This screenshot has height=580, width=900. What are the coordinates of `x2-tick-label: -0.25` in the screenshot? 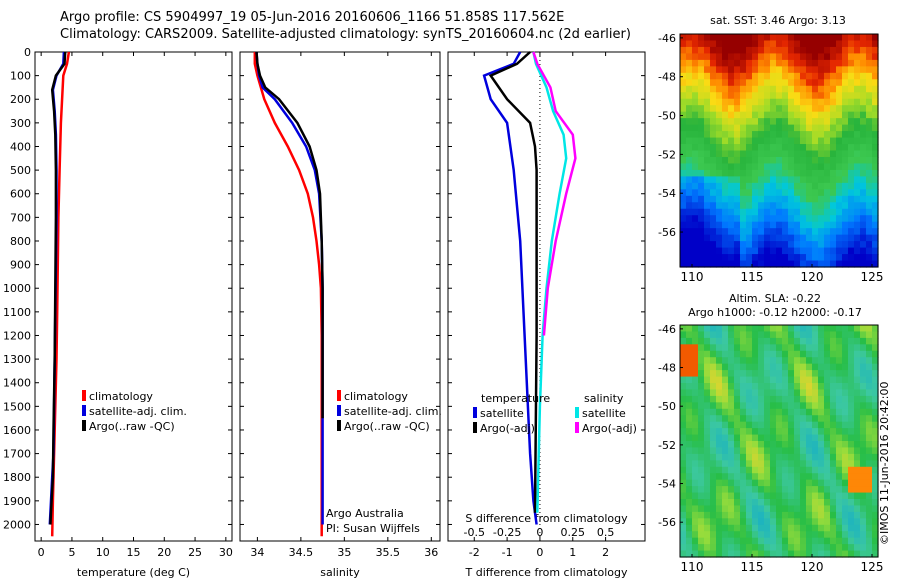 It's located at (507, 532).